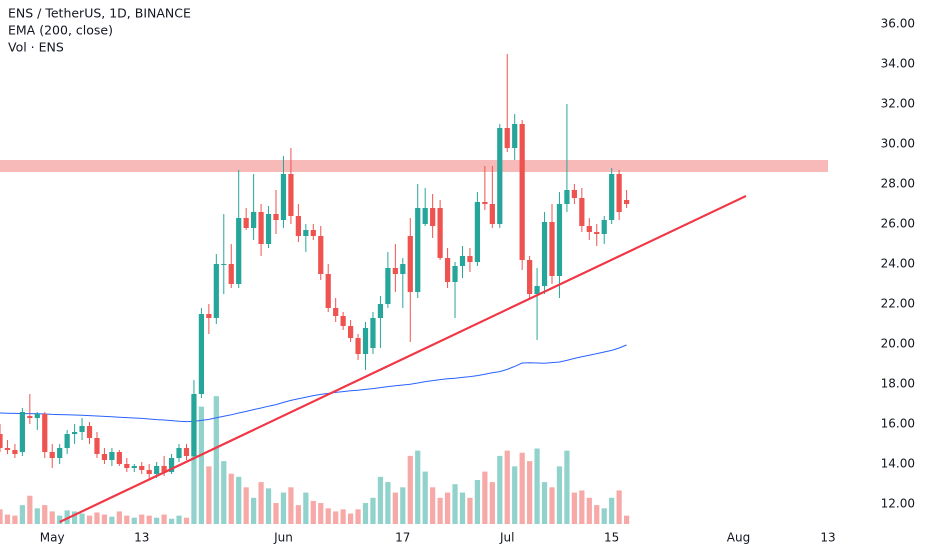 Image resolution: width=932 pixels, height=550 pixels. Describe the element at coordinates (898, 464) in the screenshot. I see `y-tick-label: 14.00` at that location.